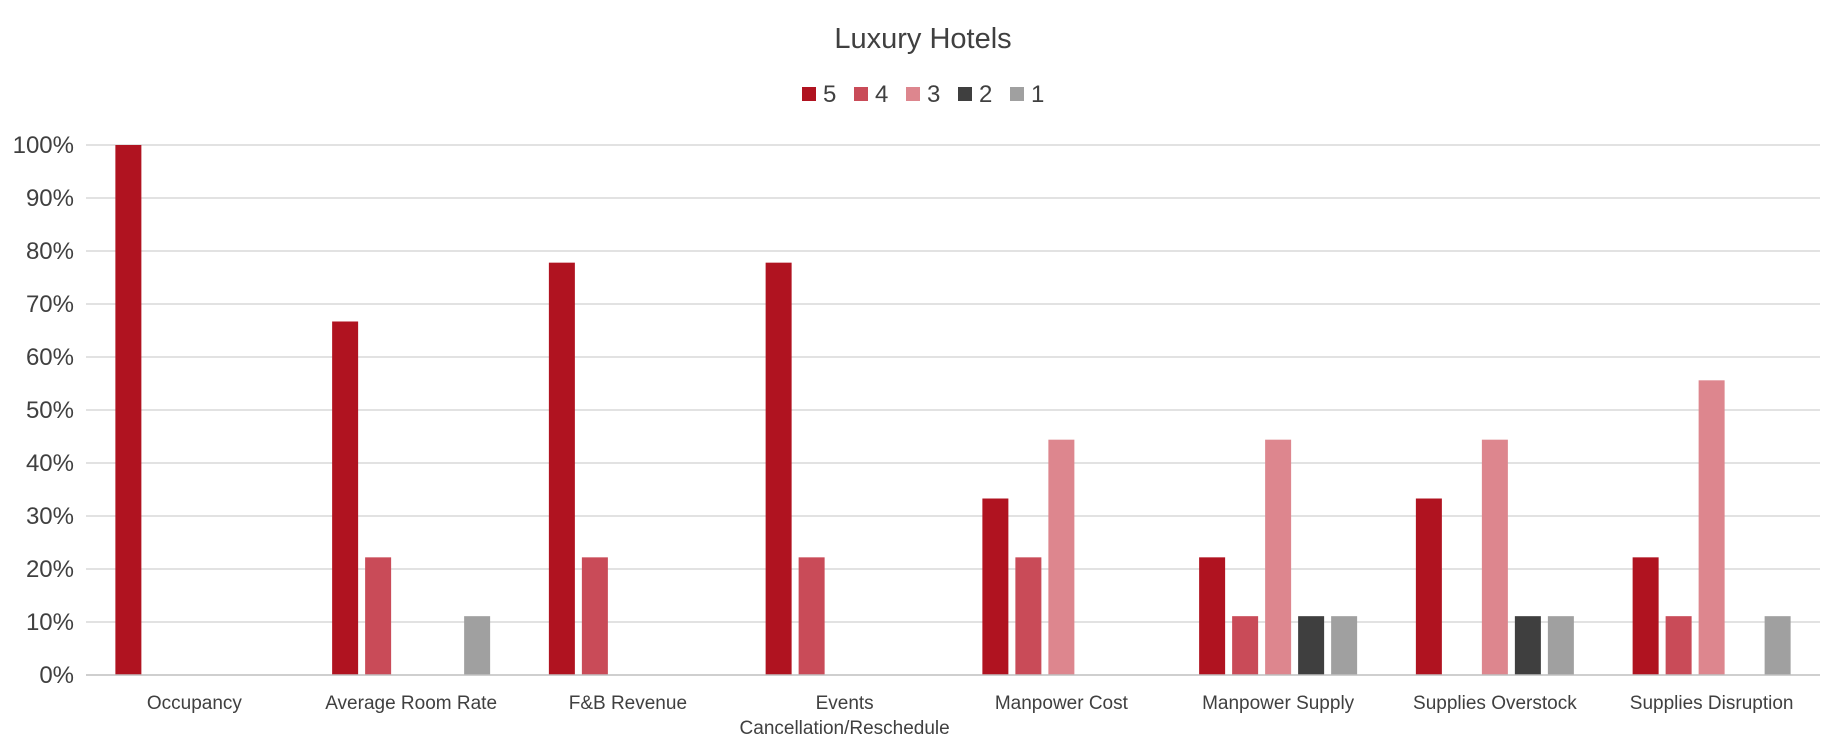 The image size is (1847, 752). I want to click on y-axis-tick-labels: 0% 10% 20% 30% 40% 50% 60% 70% 80% 90% 100%, so click(43, 410).